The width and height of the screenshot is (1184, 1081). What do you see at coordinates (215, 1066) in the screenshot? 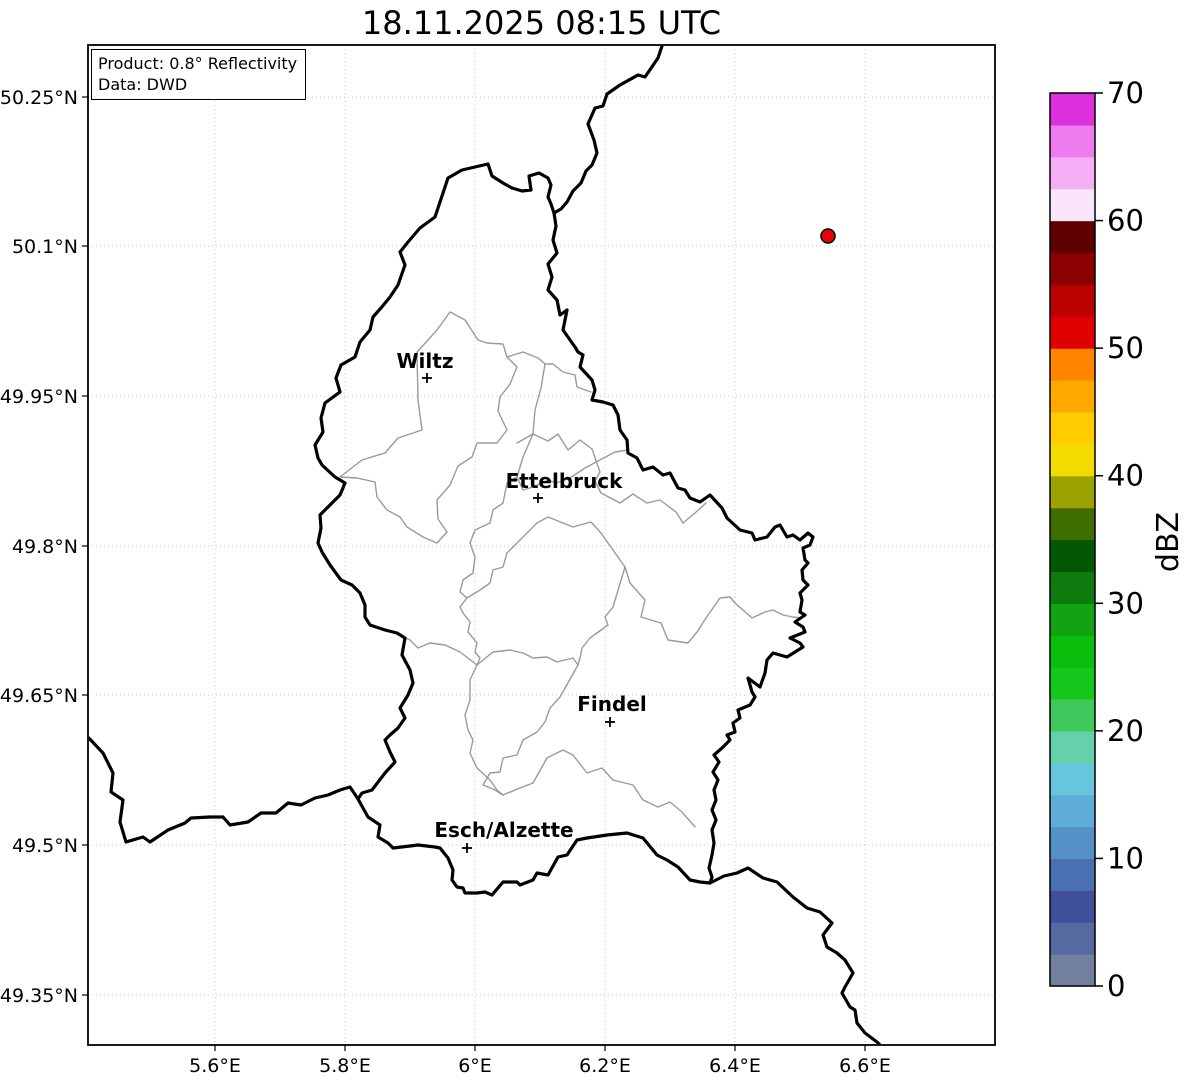
I see `x-axis-tick-label: 5.6°E` at bounding box center [215, 1066].